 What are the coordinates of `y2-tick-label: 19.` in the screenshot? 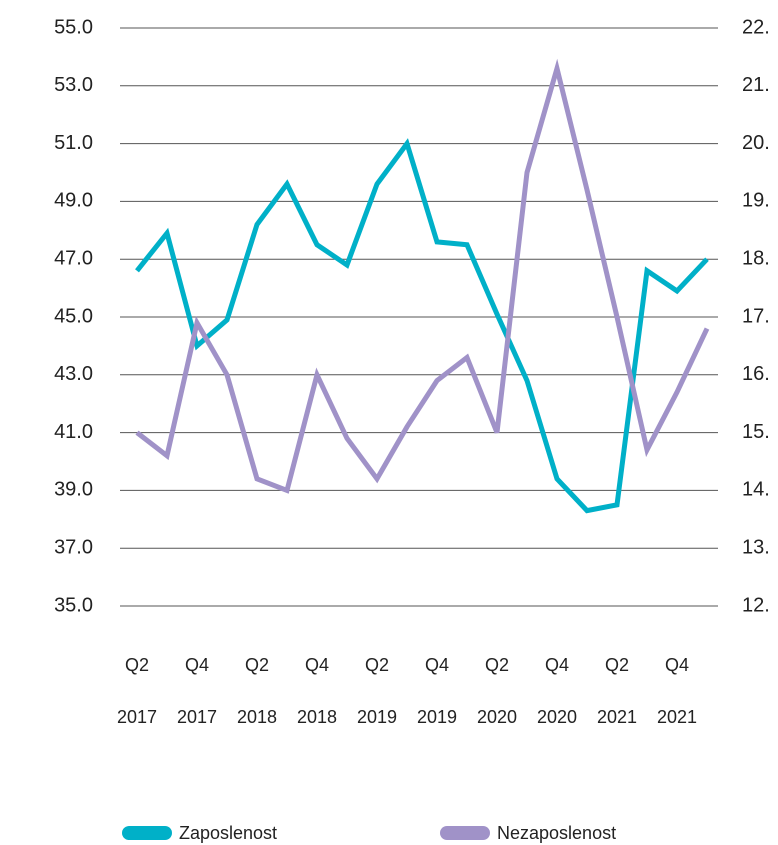 It's located at (756, 201).